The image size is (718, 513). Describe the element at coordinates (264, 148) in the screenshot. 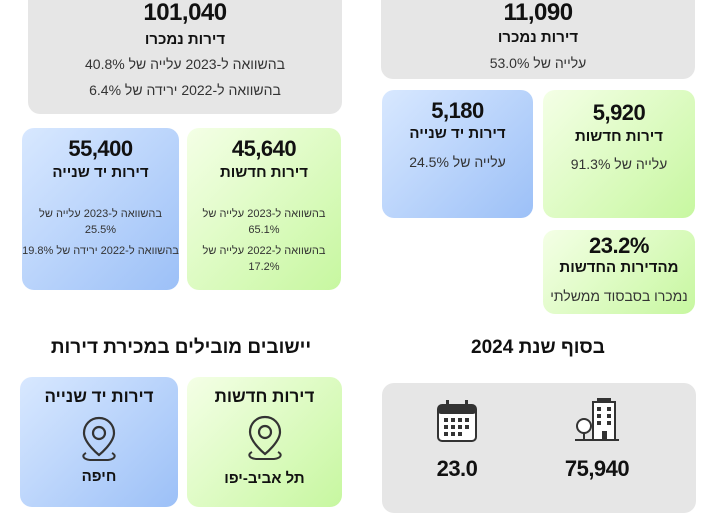

I see `new-sales-value: 45,640` at that location.